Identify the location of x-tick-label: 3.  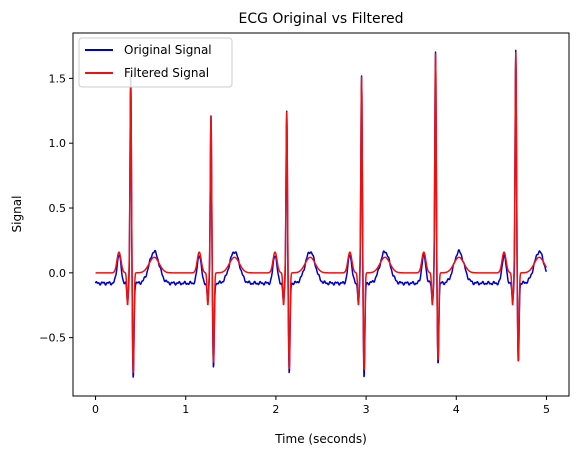
(366, 409).